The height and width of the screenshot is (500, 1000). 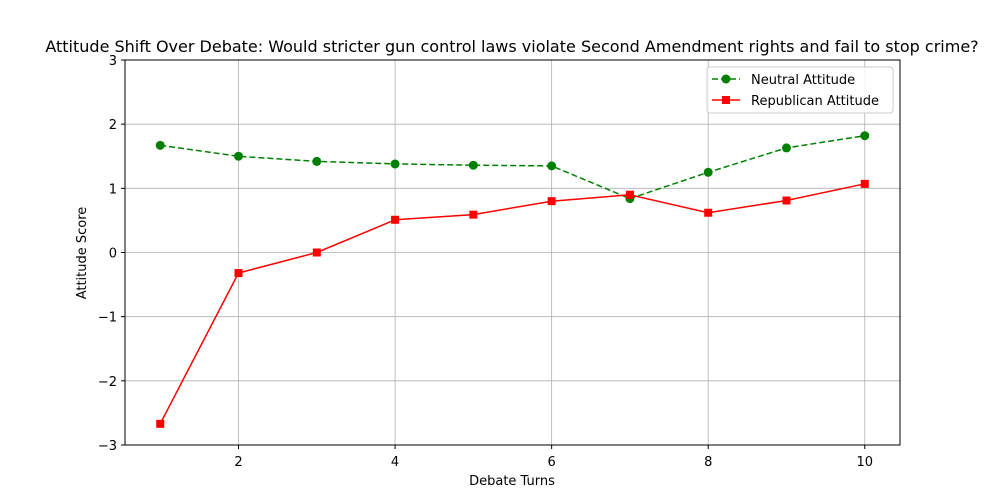 What do you see at coordinates (552, 462) in the screenshot?
I see `x-tick-label: 6` at bounding box center [552, 462].